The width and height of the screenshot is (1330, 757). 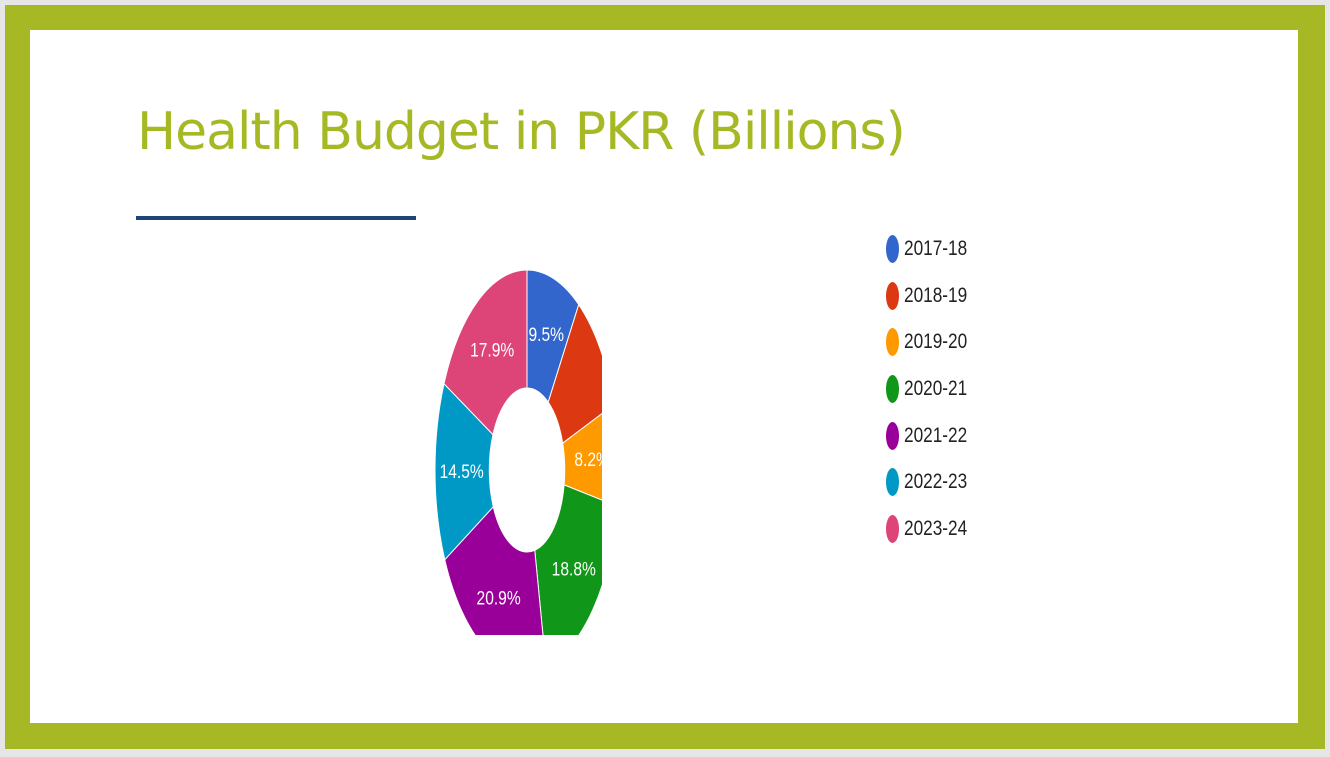 I want to click on slide-title: Health Budget in PKR (Billions), so click(x=521, y=132).